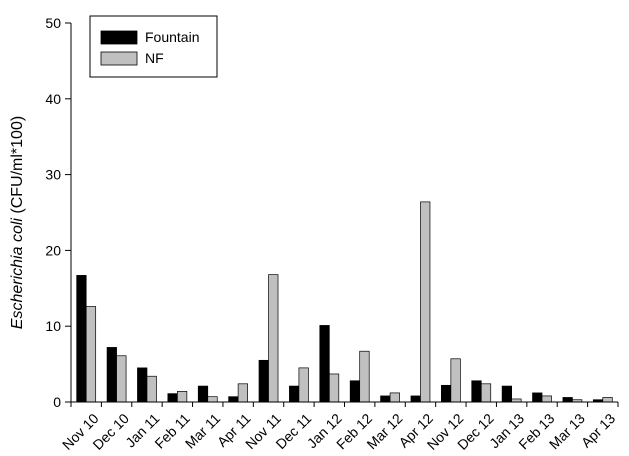 The image size is (629, 456). I want to click on x-tick-label: Apr 13, so click(598, 430).